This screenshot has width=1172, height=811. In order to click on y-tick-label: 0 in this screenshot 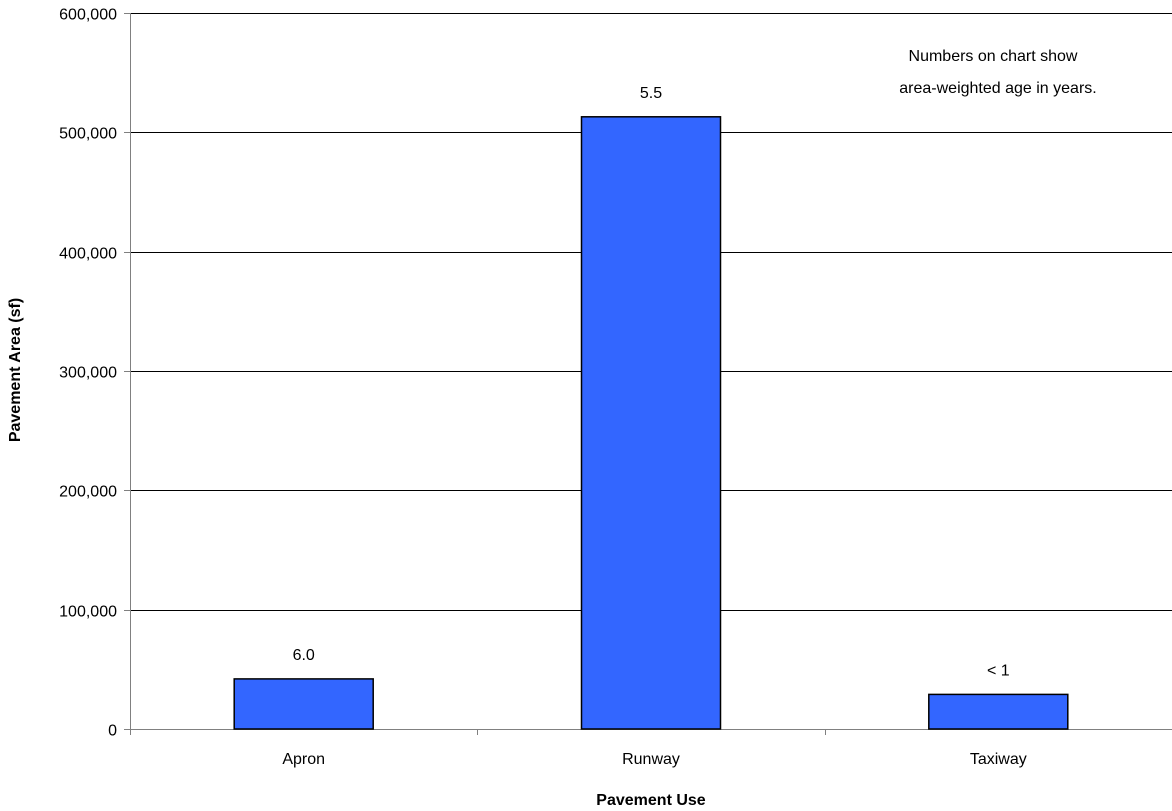, I will do `click(112, 731)`.